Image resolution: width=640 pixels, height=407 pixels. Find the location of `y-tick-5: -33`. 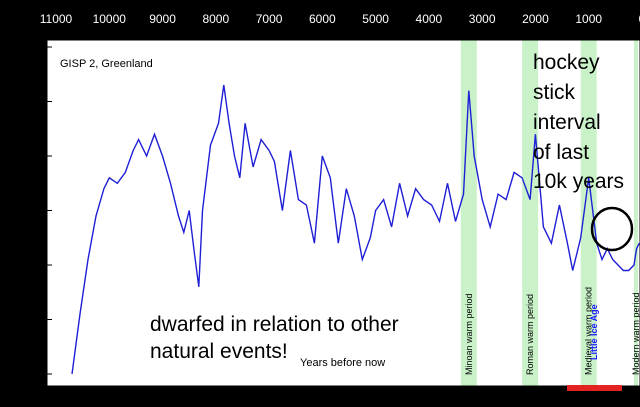

y-tick-5: -33 is located at coordinates (36, 320).